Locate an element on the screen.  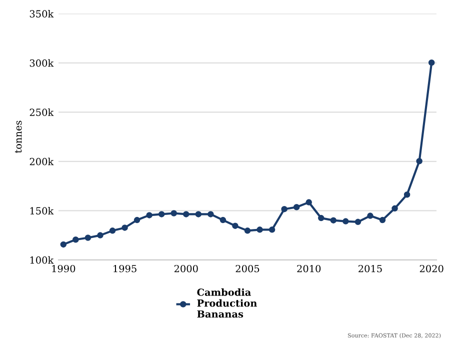
x-tick-label: 2015 is located at coordinates (370, 268).